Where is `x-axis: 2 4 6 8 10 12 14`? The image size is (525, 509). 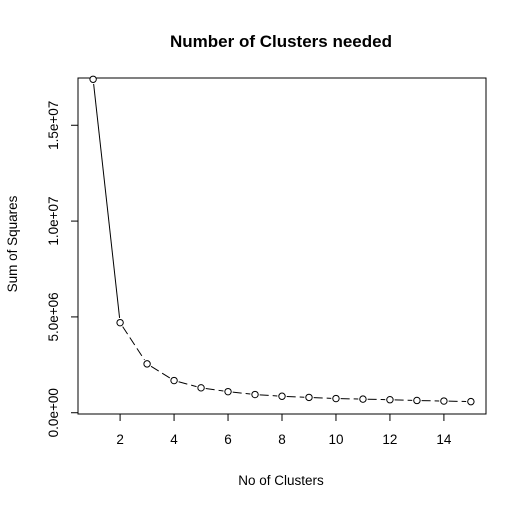
x-axis: 2 4 6 8 10 12 14 is located at coordinates (284, 430).